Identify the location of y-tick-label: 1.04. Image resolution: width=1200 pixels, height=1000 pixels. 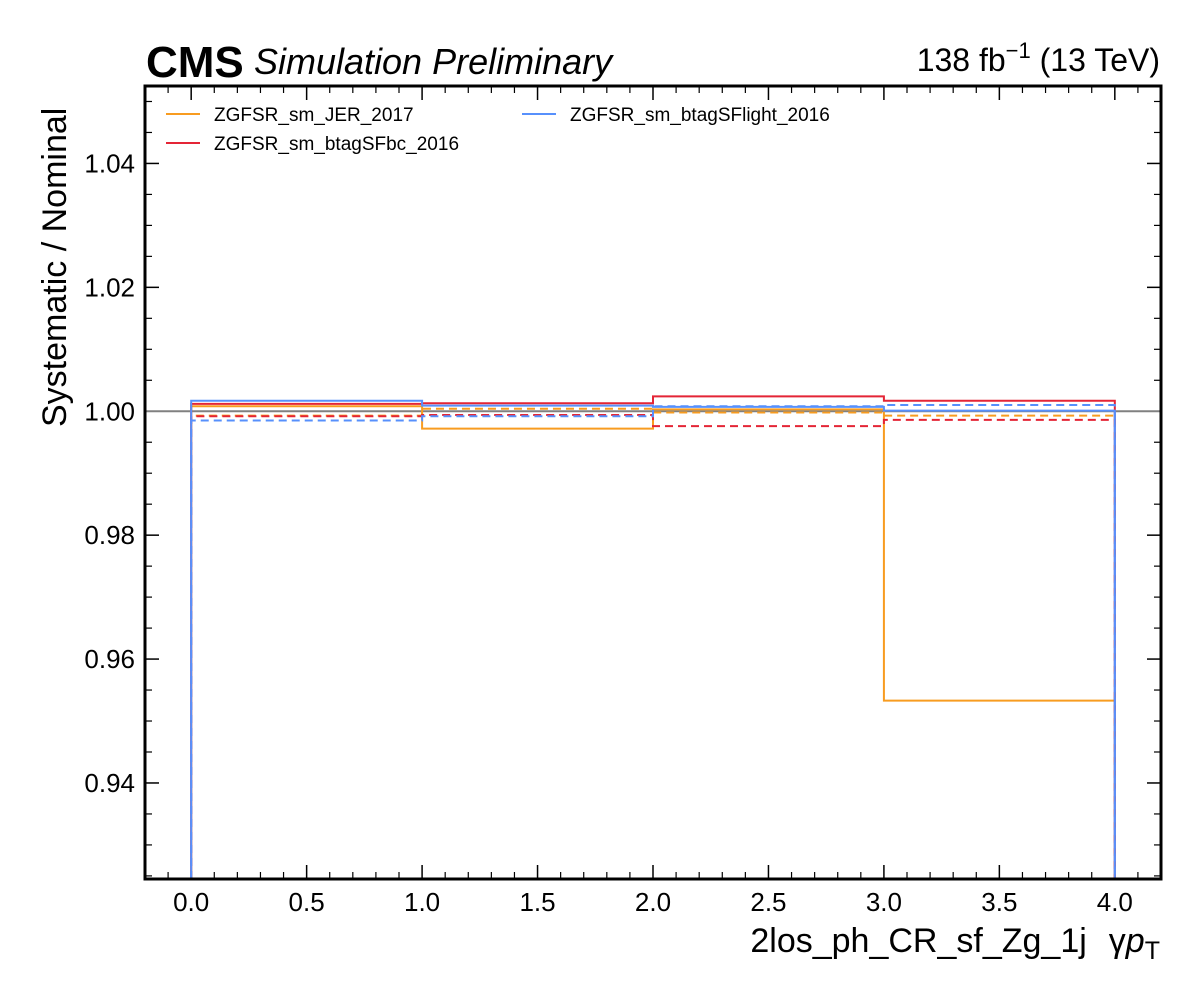
(109, 163).